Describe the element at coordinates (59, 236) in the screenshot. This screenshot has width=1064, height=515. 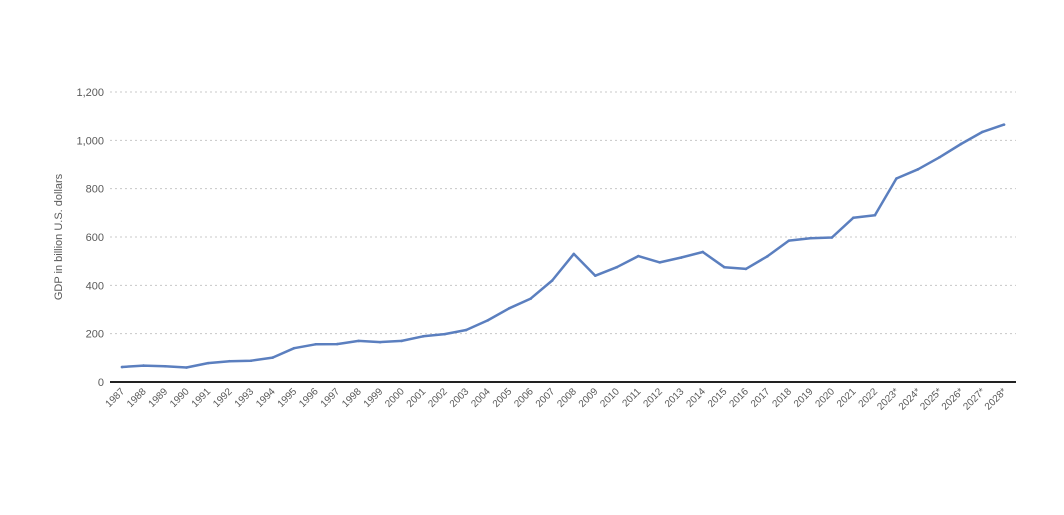
I see `y-axis-label: GDP in billion U.S. dollars` at that location.